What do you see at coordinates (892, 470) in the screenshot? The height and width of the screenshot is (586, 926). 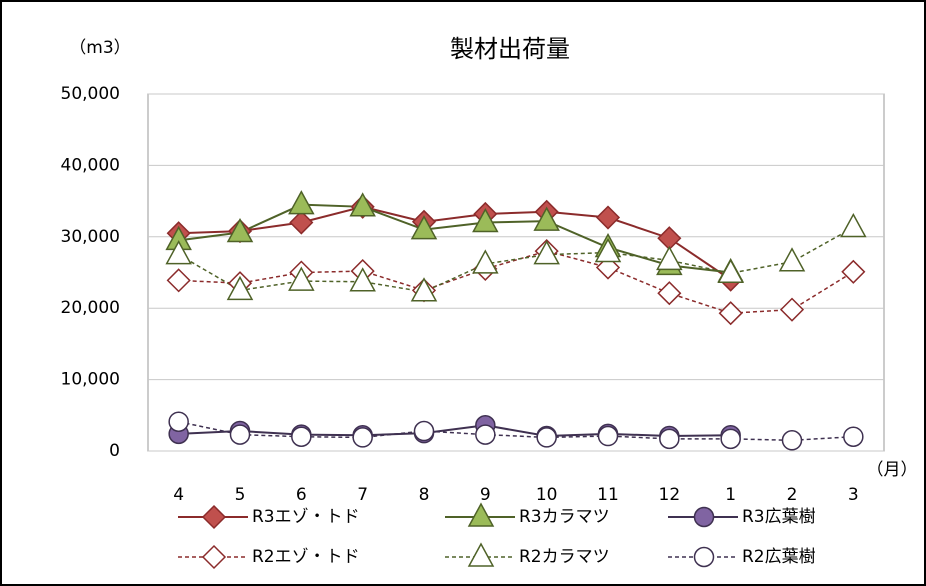 I see `x-axis-unit: （月）` at bounding box center [892, 470].